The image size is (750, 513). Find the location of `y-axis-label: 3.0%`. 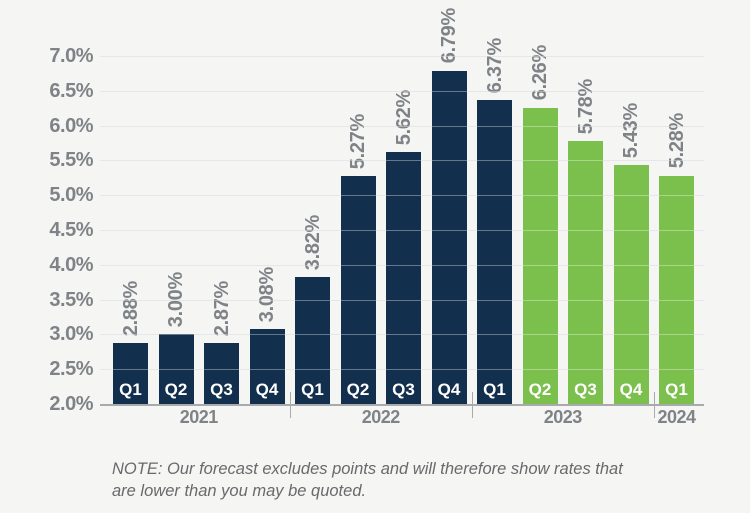

y-axis-label: 3.0% is located at coordinates (71, 334).